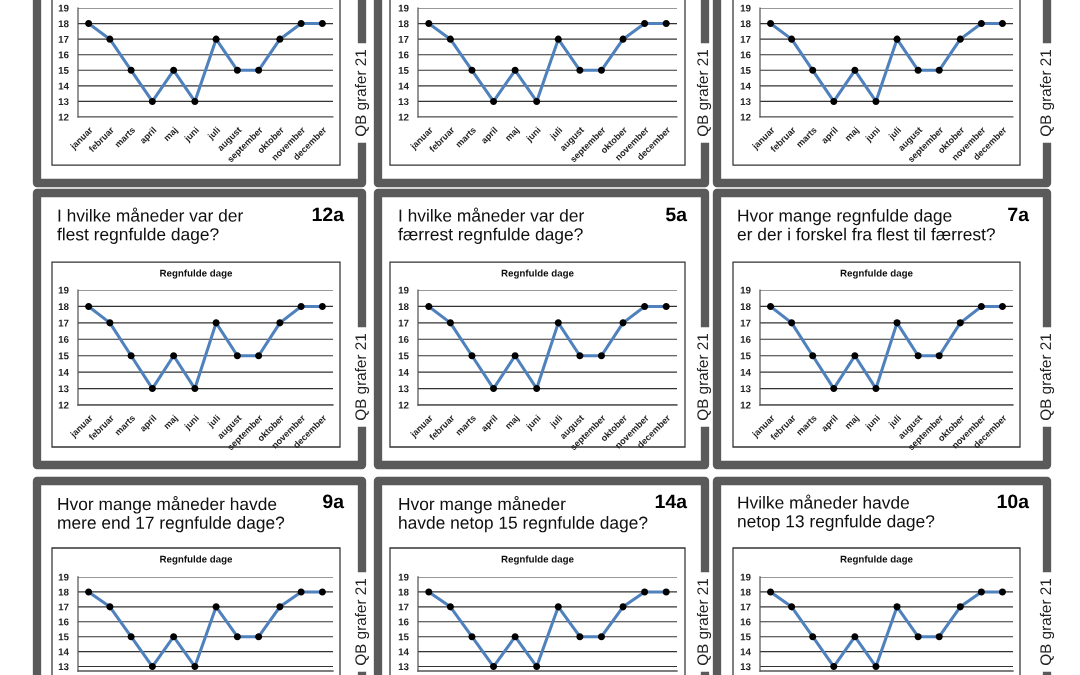 Image resolution: width=1080 pixels, height=675 pixels. I want to click on text: 7a, so click(1019, 214).